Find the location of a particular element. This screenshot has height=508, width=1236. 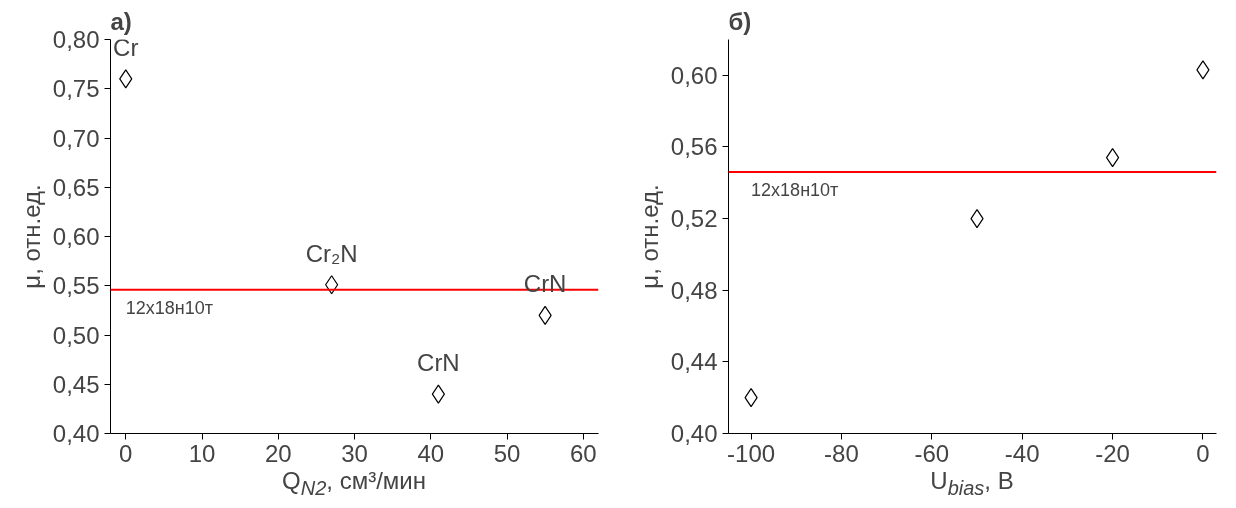

x-axis-title: U$_{bias}$, В is located at coordinates (972, 483).